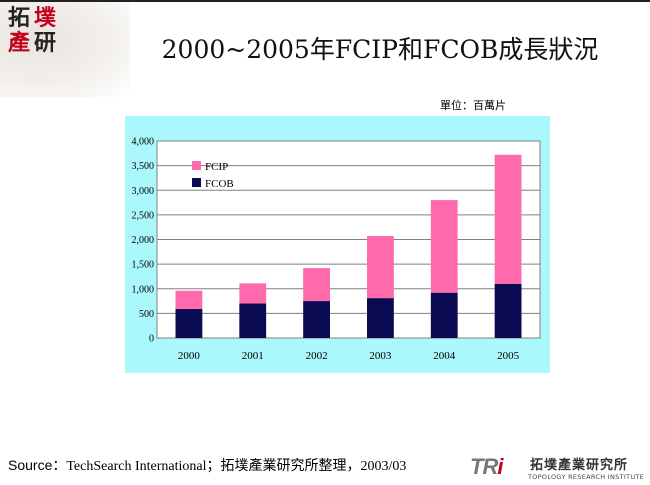 This screenshot has height=485, width=650. What do you see at coordinates (37, 465) in the screenshot?
I see `source-key: Source：` at bounding box center [37, 465].